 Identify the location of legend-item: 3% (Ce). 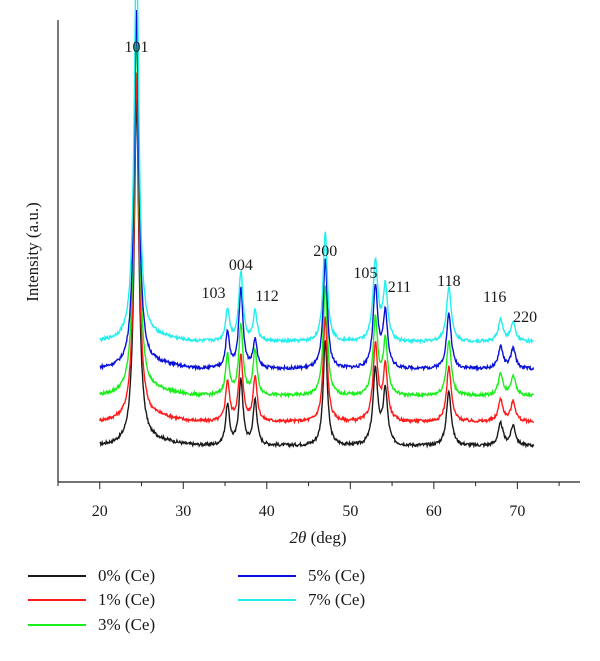
(91, 625).